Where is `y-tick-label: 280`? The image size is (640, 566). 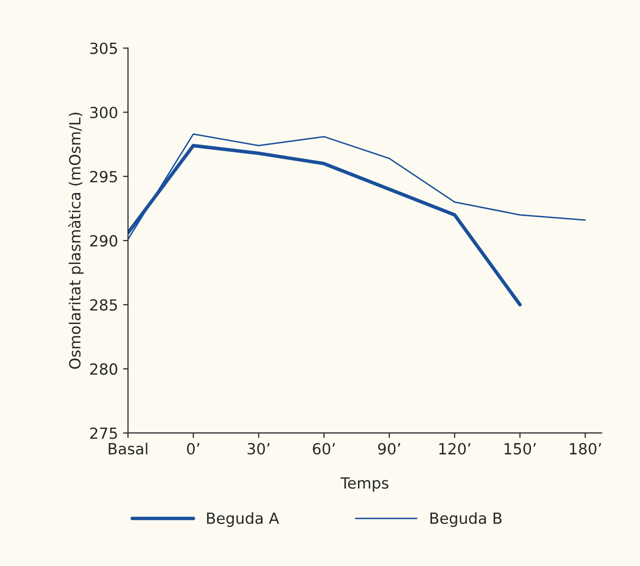
y-tick-label: 280 is located at coordinates (104, 369).